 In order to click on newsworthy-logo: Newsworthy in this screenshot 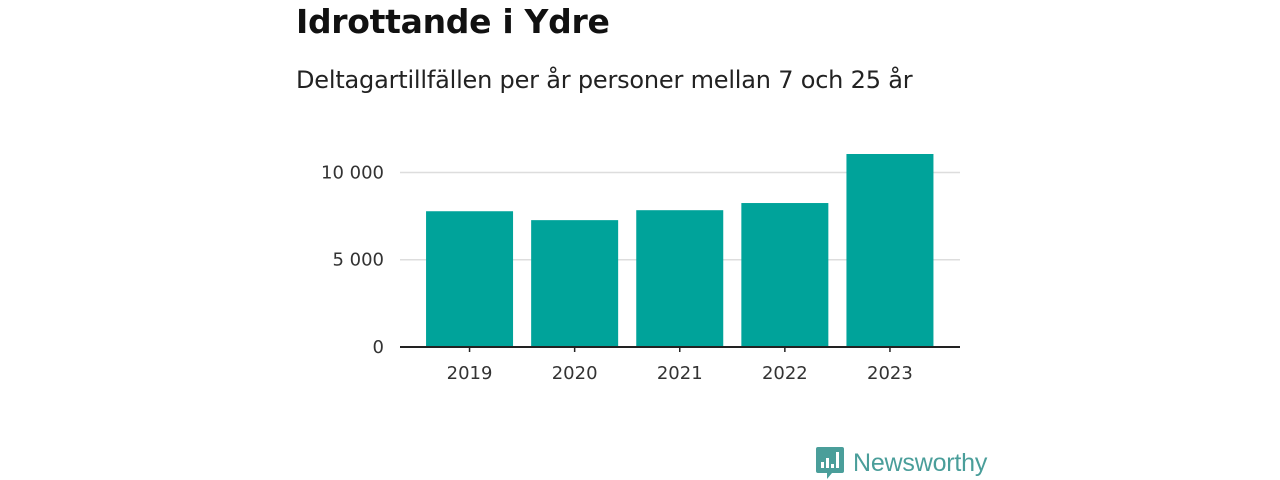, I will do `click(901, 463)`.